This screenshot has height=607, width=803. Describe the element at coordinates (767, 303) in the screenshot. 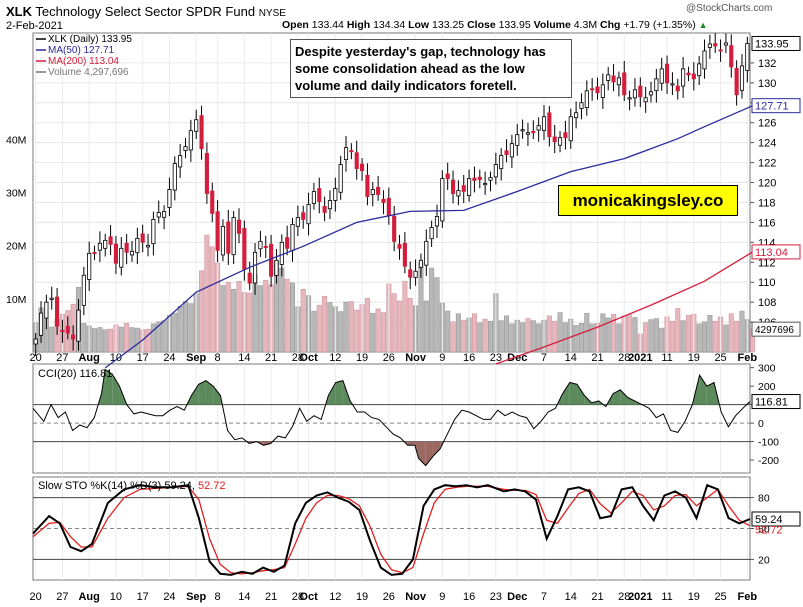

I see `price-tick-label: 108` at that location.